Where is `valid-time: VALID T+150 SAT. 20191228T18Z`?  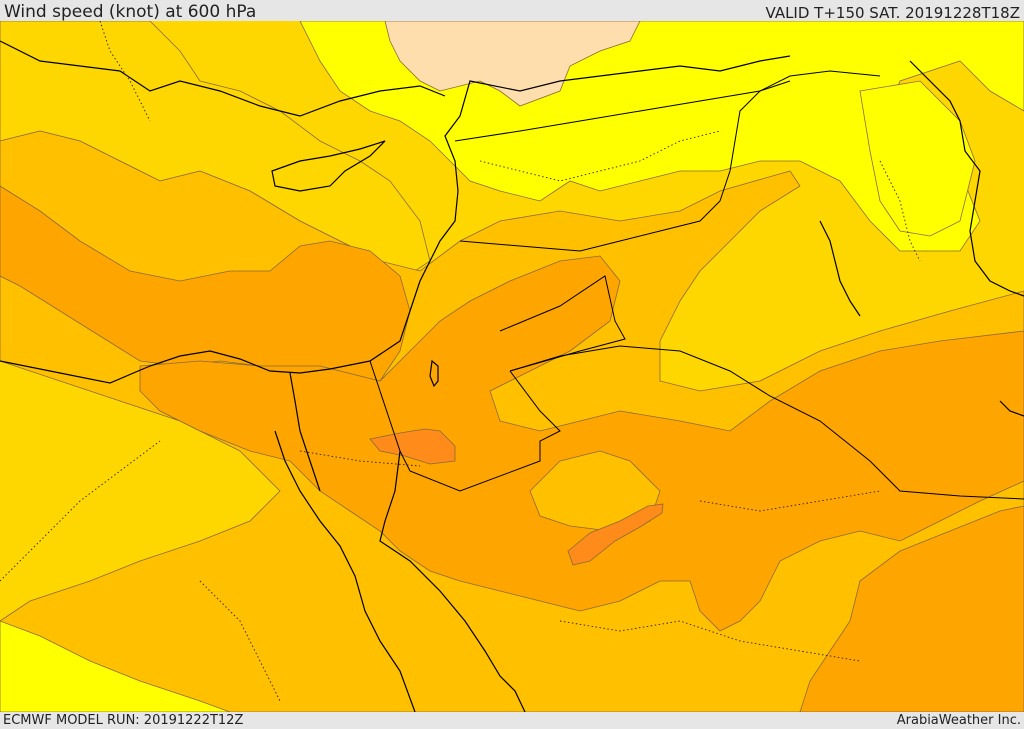
valid-time: VALID T+150 SAT. 20191228T18Z is located at coordinates (892, 13).